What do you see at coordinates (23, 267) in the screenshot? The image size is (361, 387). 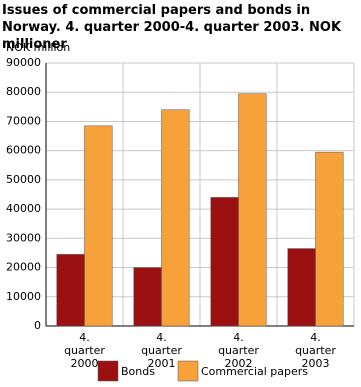 I see `y-tick-label: 20000` at bounding box center [23, 267].